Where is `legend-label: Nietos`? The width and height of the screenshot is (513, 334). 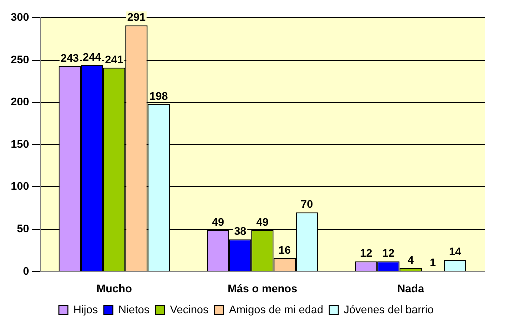
legend-label: Nietos is located at coordinates (134, 310).